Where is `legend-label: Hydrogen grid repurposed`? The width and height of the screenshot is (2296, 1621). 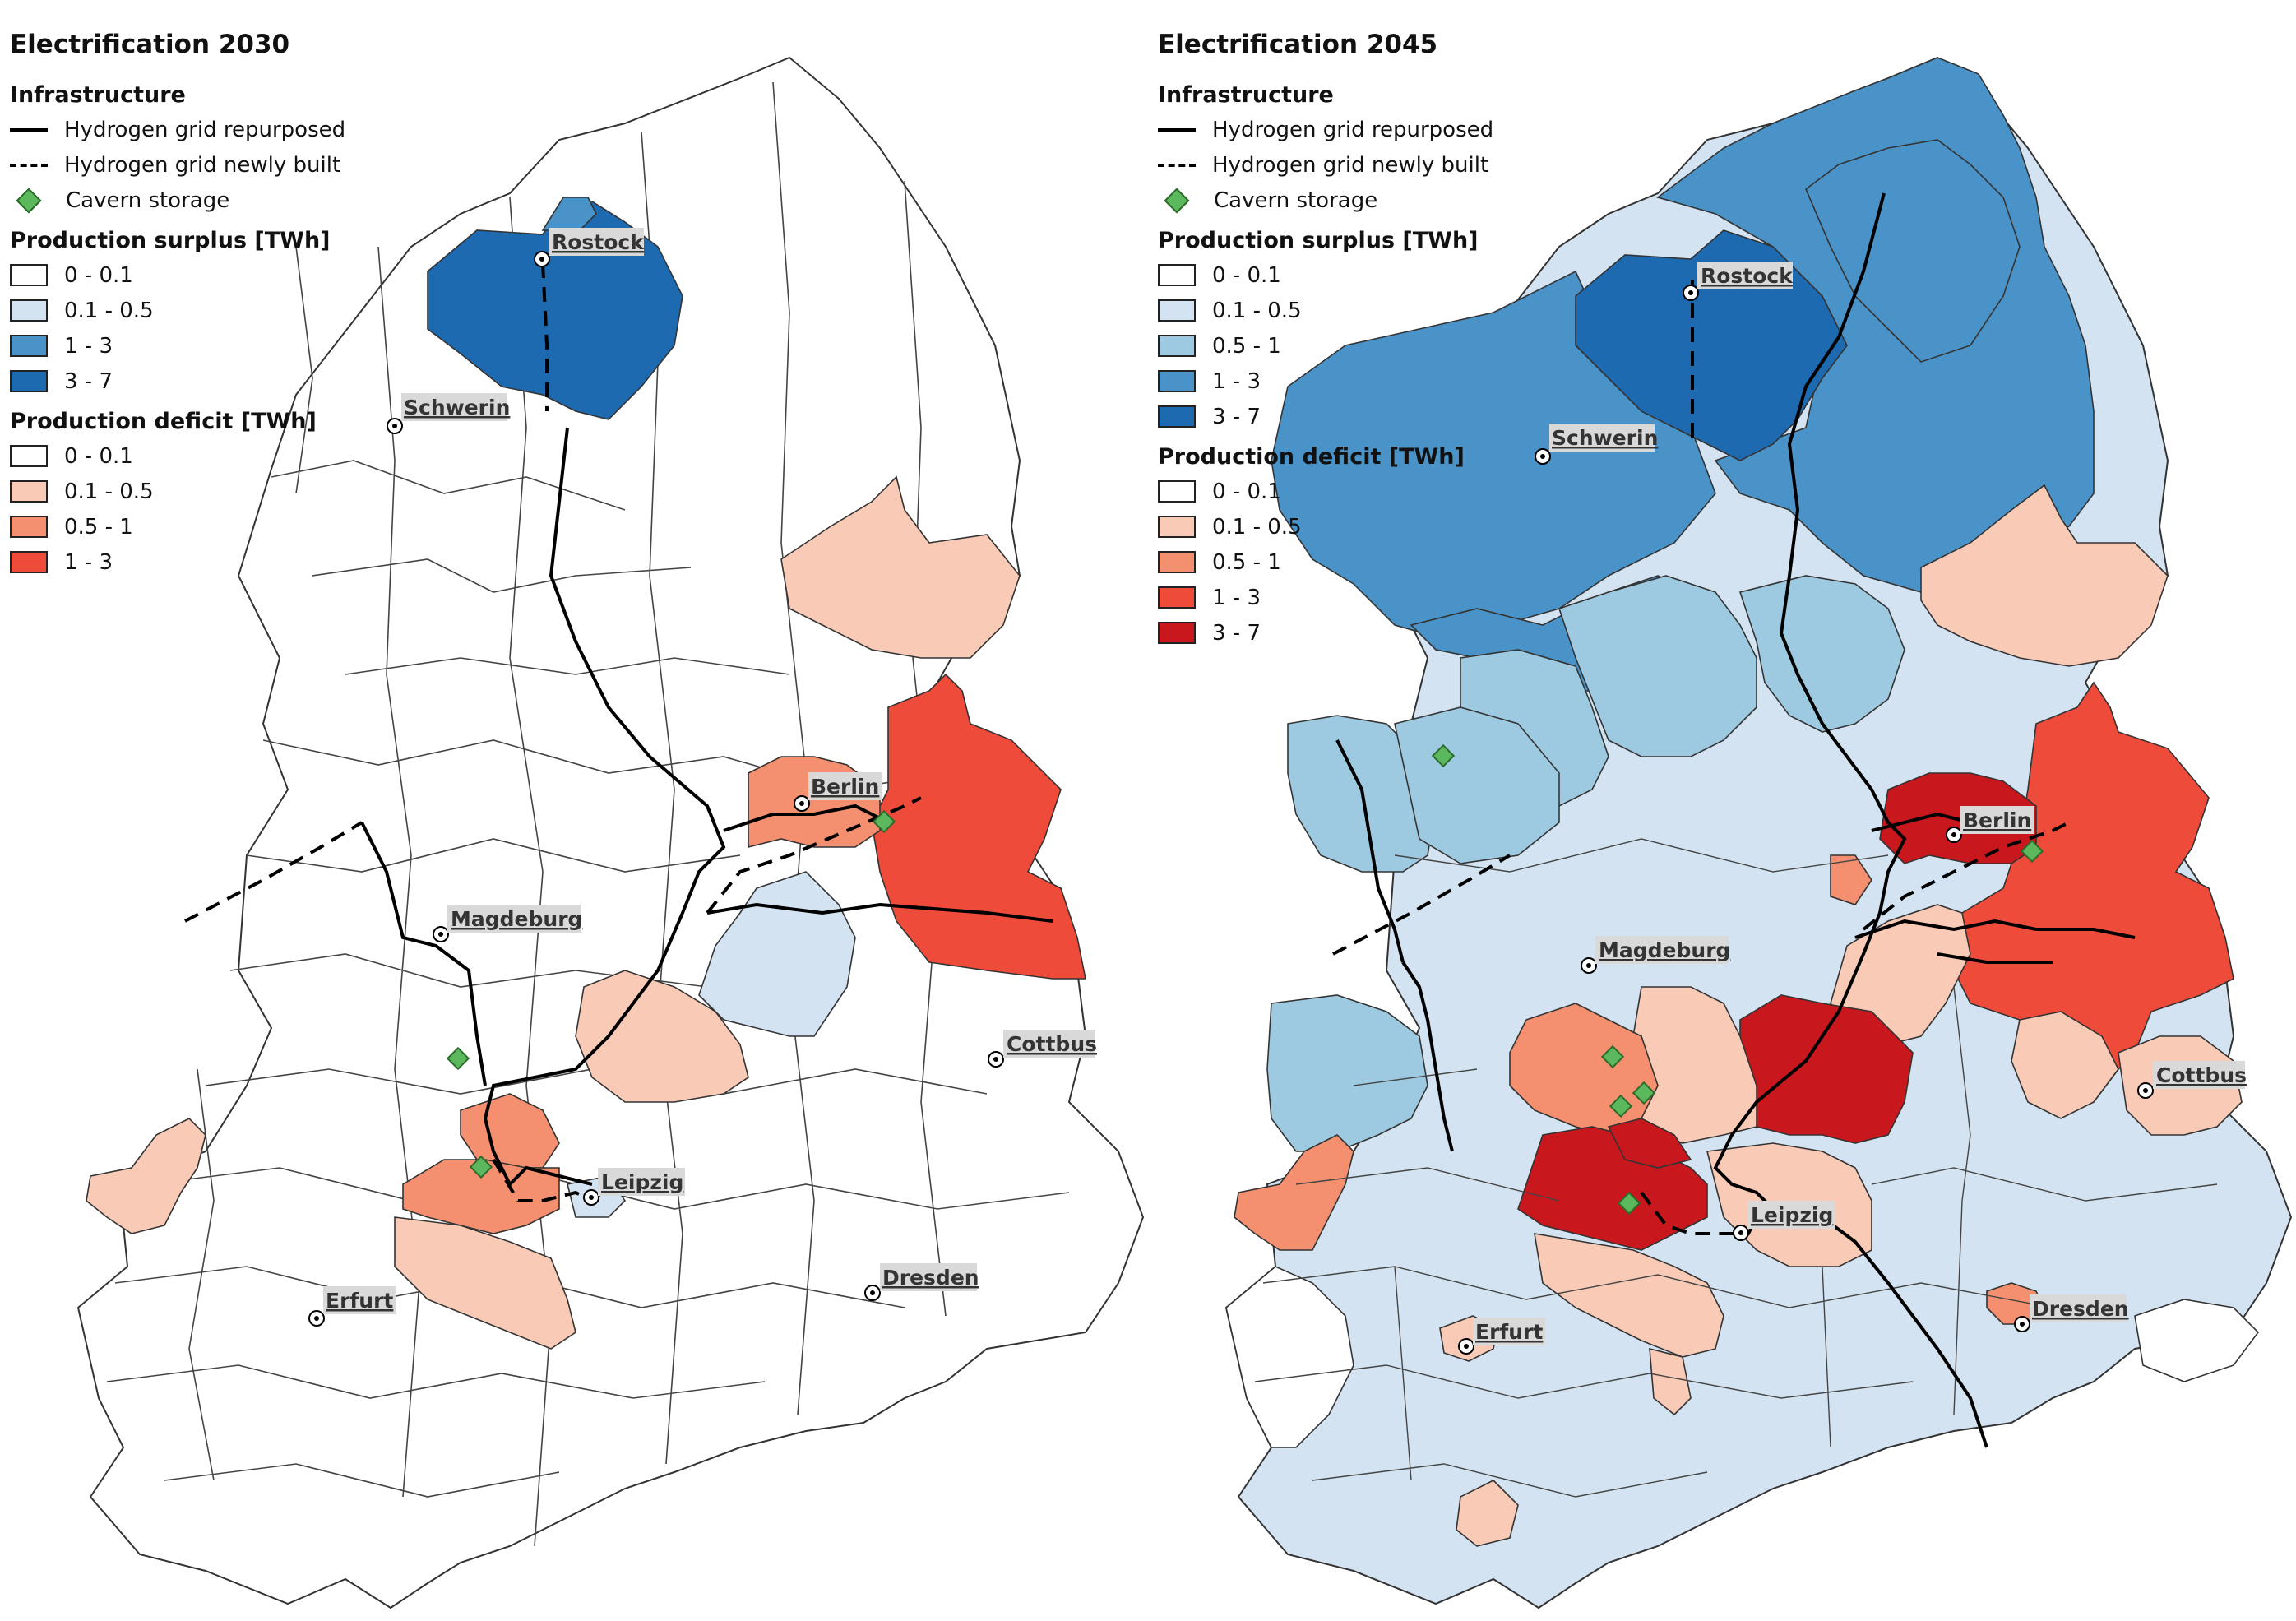 legend-label: Hydrogen grid repurposed is located at coordinates (205, 129).